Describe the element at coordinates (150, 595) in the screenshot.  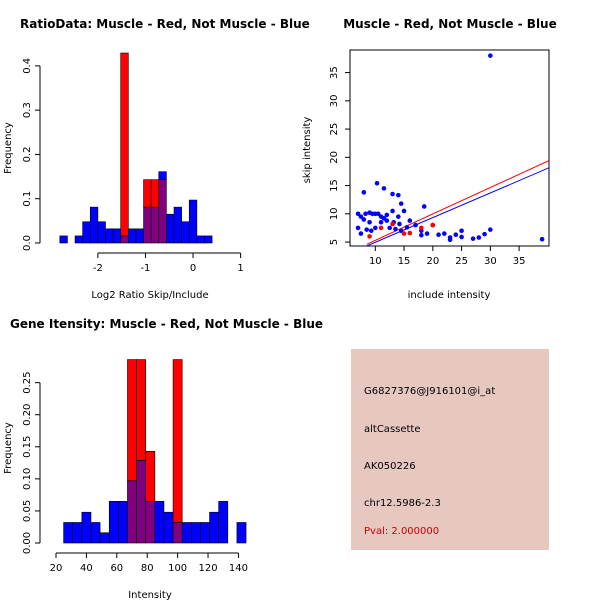
I see `intensity-xlabel: Intensity` at that location.